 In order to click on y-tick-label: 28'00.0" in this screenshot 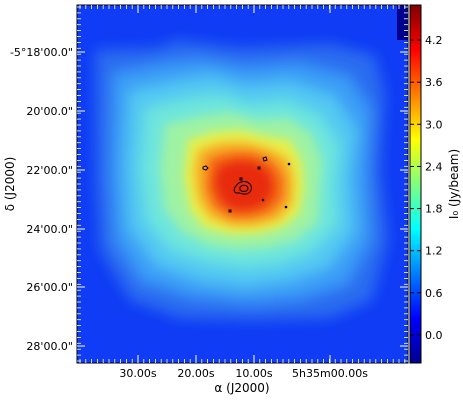, I will do `click(49, 346)`.